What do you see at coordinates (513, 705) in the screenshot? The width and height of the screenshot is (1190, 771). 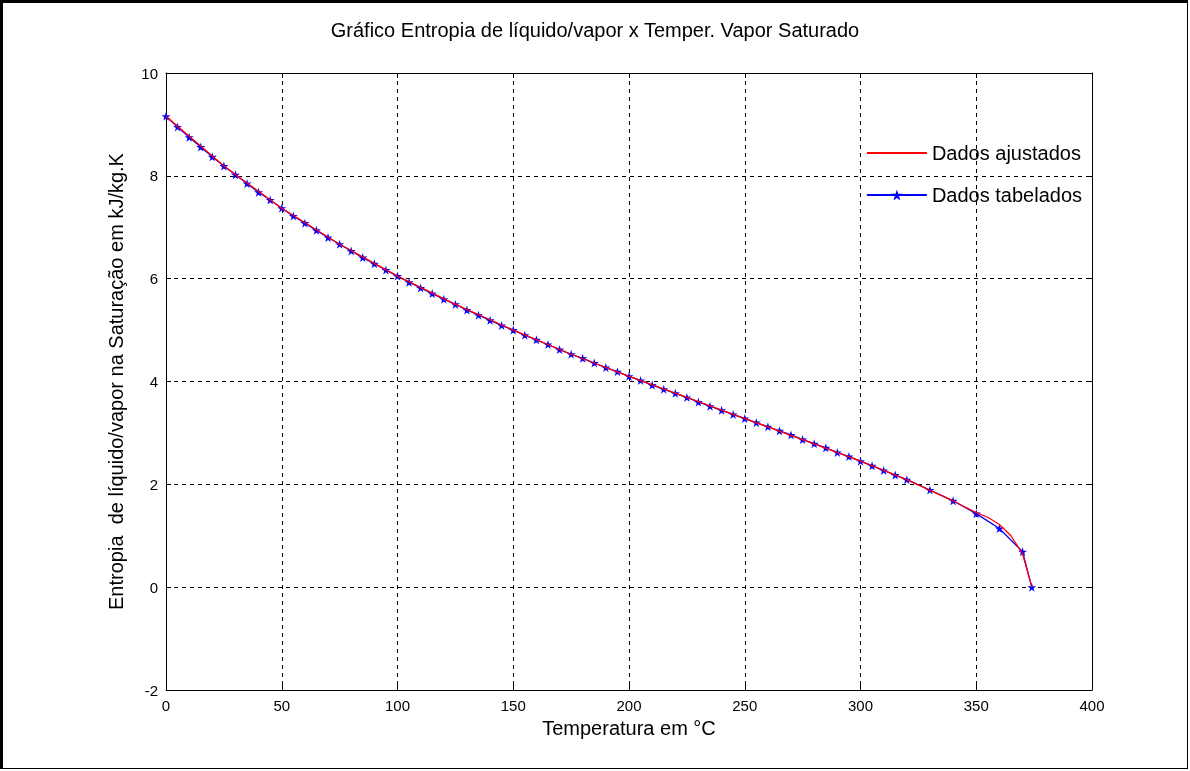 I see `x-tick-label: 150` at bounding box center [513, 705].